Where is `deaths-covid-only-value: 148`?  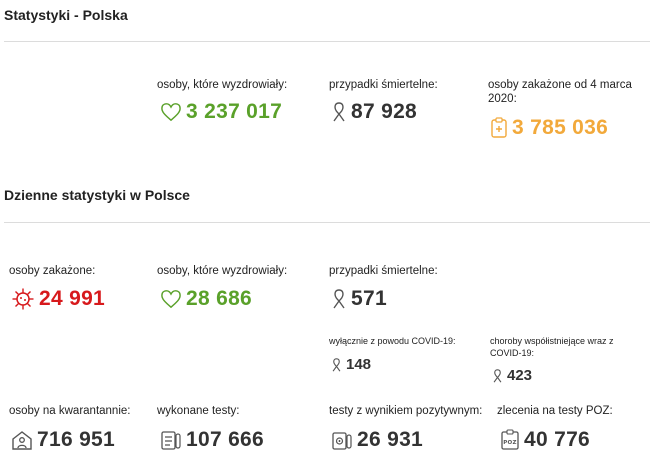 deaths-covid-only-value: 148 is located at coordinates (359, 364).